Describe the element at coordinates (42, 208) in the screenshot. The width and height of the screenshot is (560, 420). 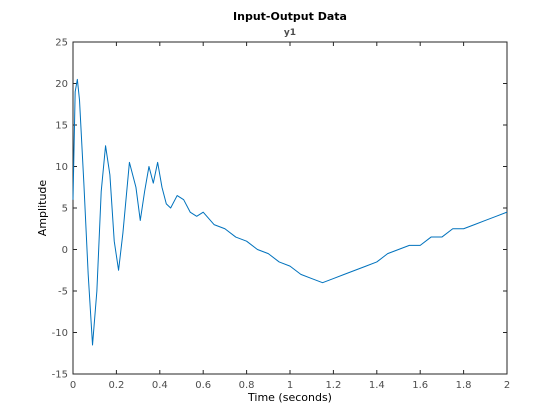
I see `y-axis-label: Amplitude` at that location.